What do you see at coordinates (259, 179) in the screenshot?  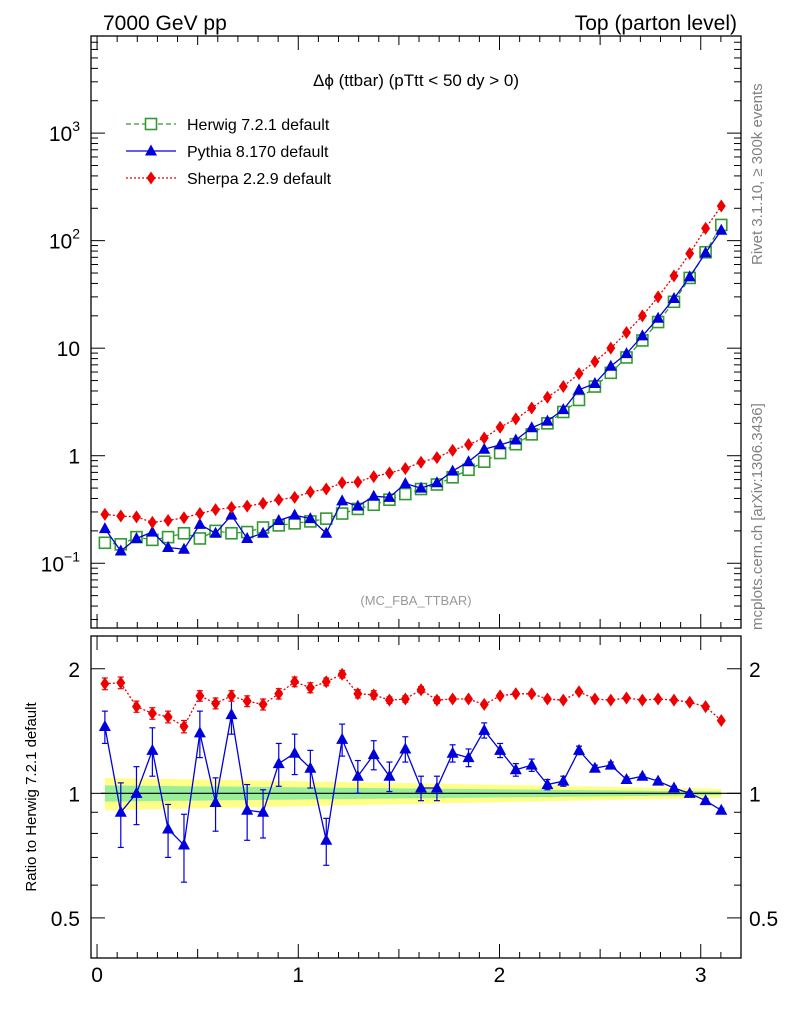 I see `legend-label: Sherpa 2.2.9 default` at bounding box center [259, 179].